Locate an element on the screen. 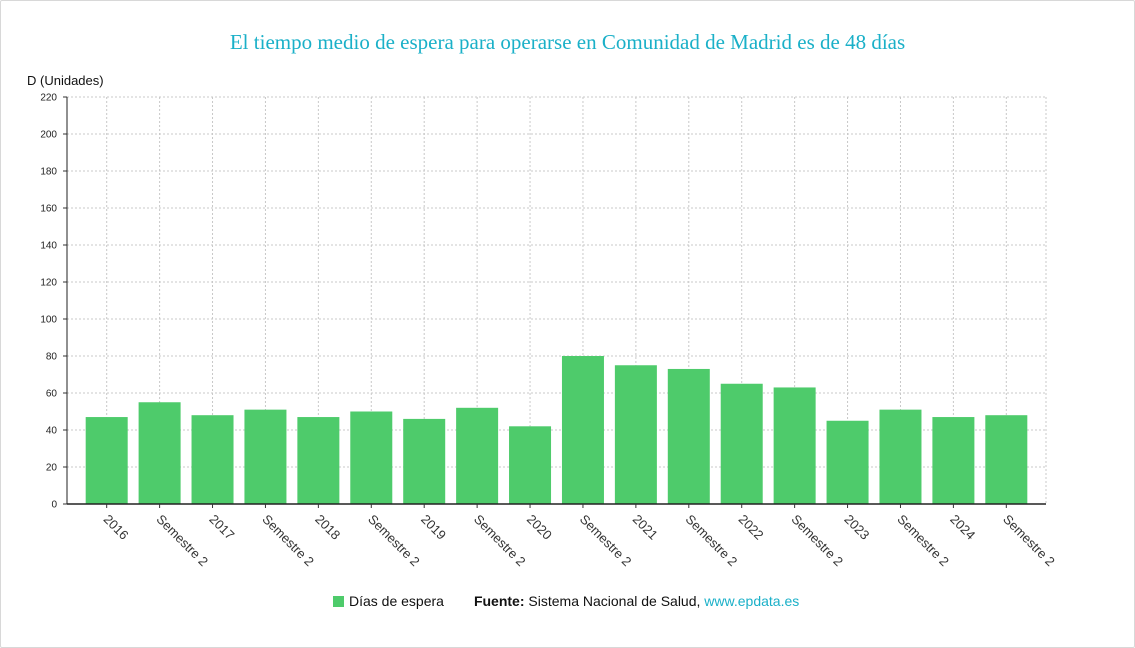 The width and height of the screenshot is (1135, 648). y-tick-label: 100 is located at coordinates (48, 320).